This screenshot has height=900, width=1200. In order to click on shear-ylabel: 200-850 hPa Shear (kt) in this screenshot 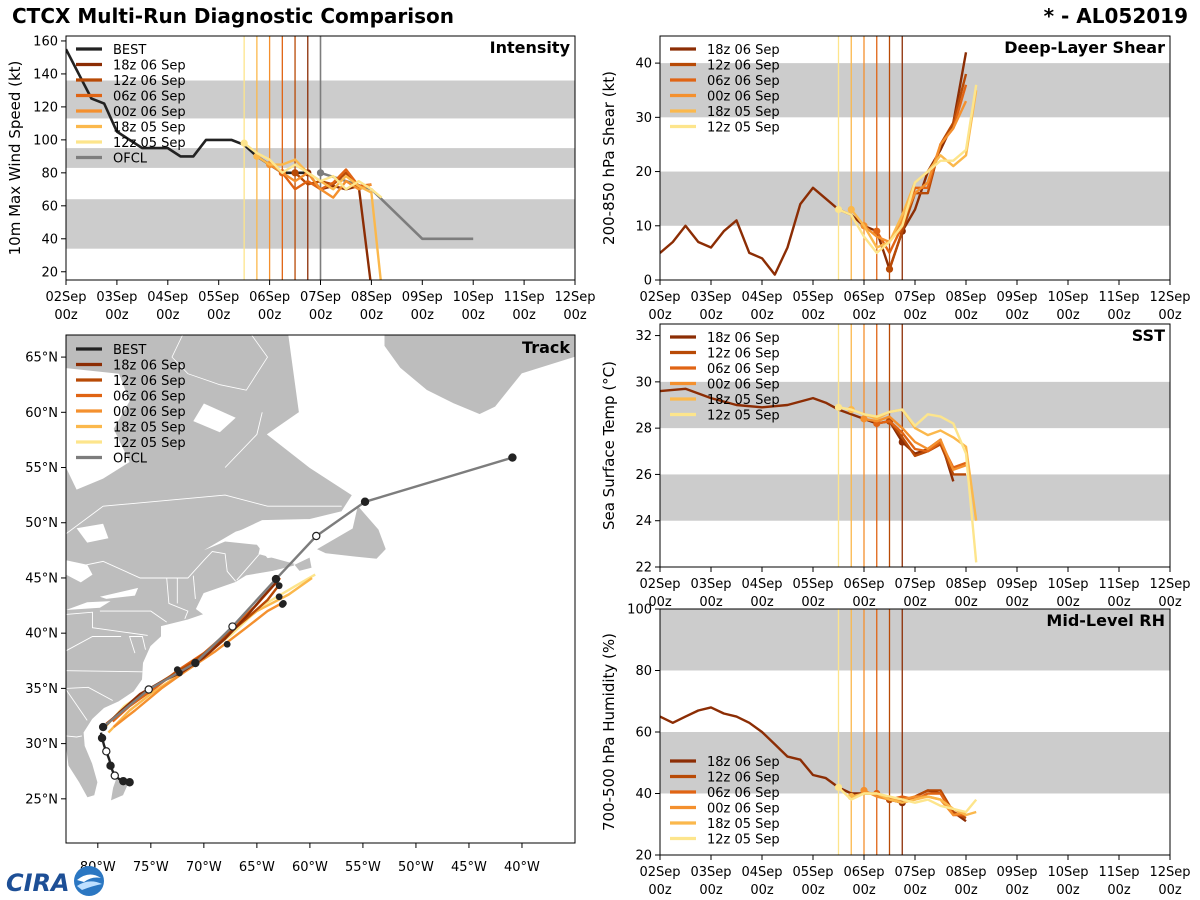, I will do `click(609, 158)`.